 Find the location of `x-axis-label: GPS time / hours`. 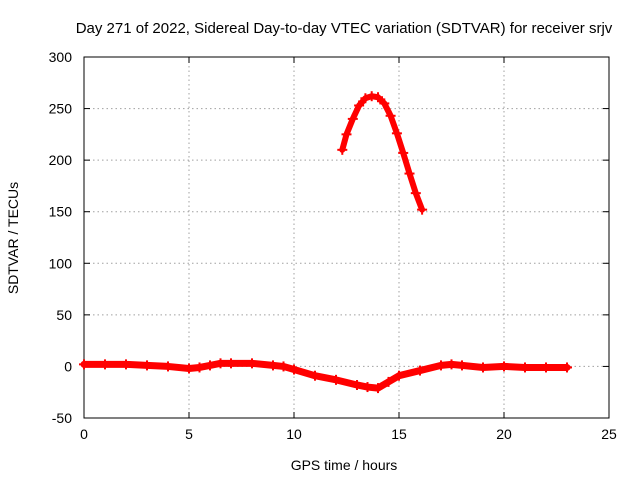

x-axis-label: GPS time / hours is located at coordinates (344, 465).